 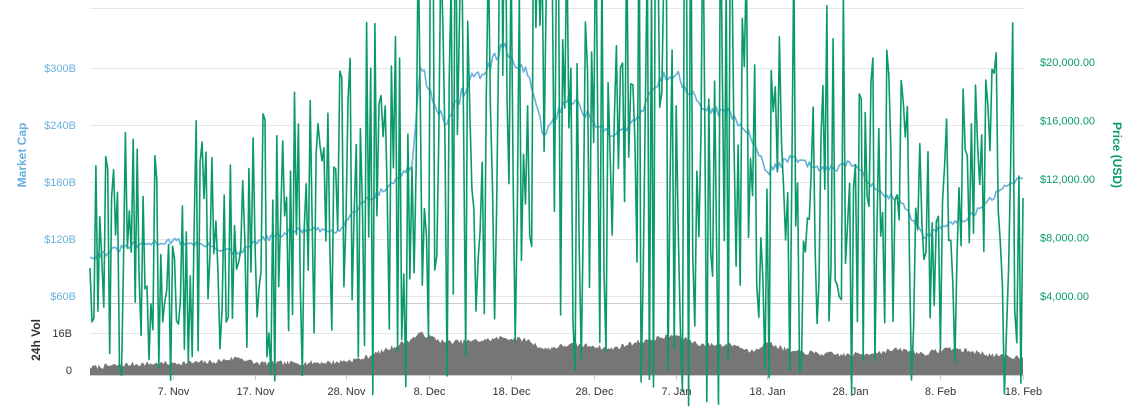 What do you see at coordinates (60, 240) in the screenshot?
I see `left-tick-label: $120B` at bounding box center [60, 240].